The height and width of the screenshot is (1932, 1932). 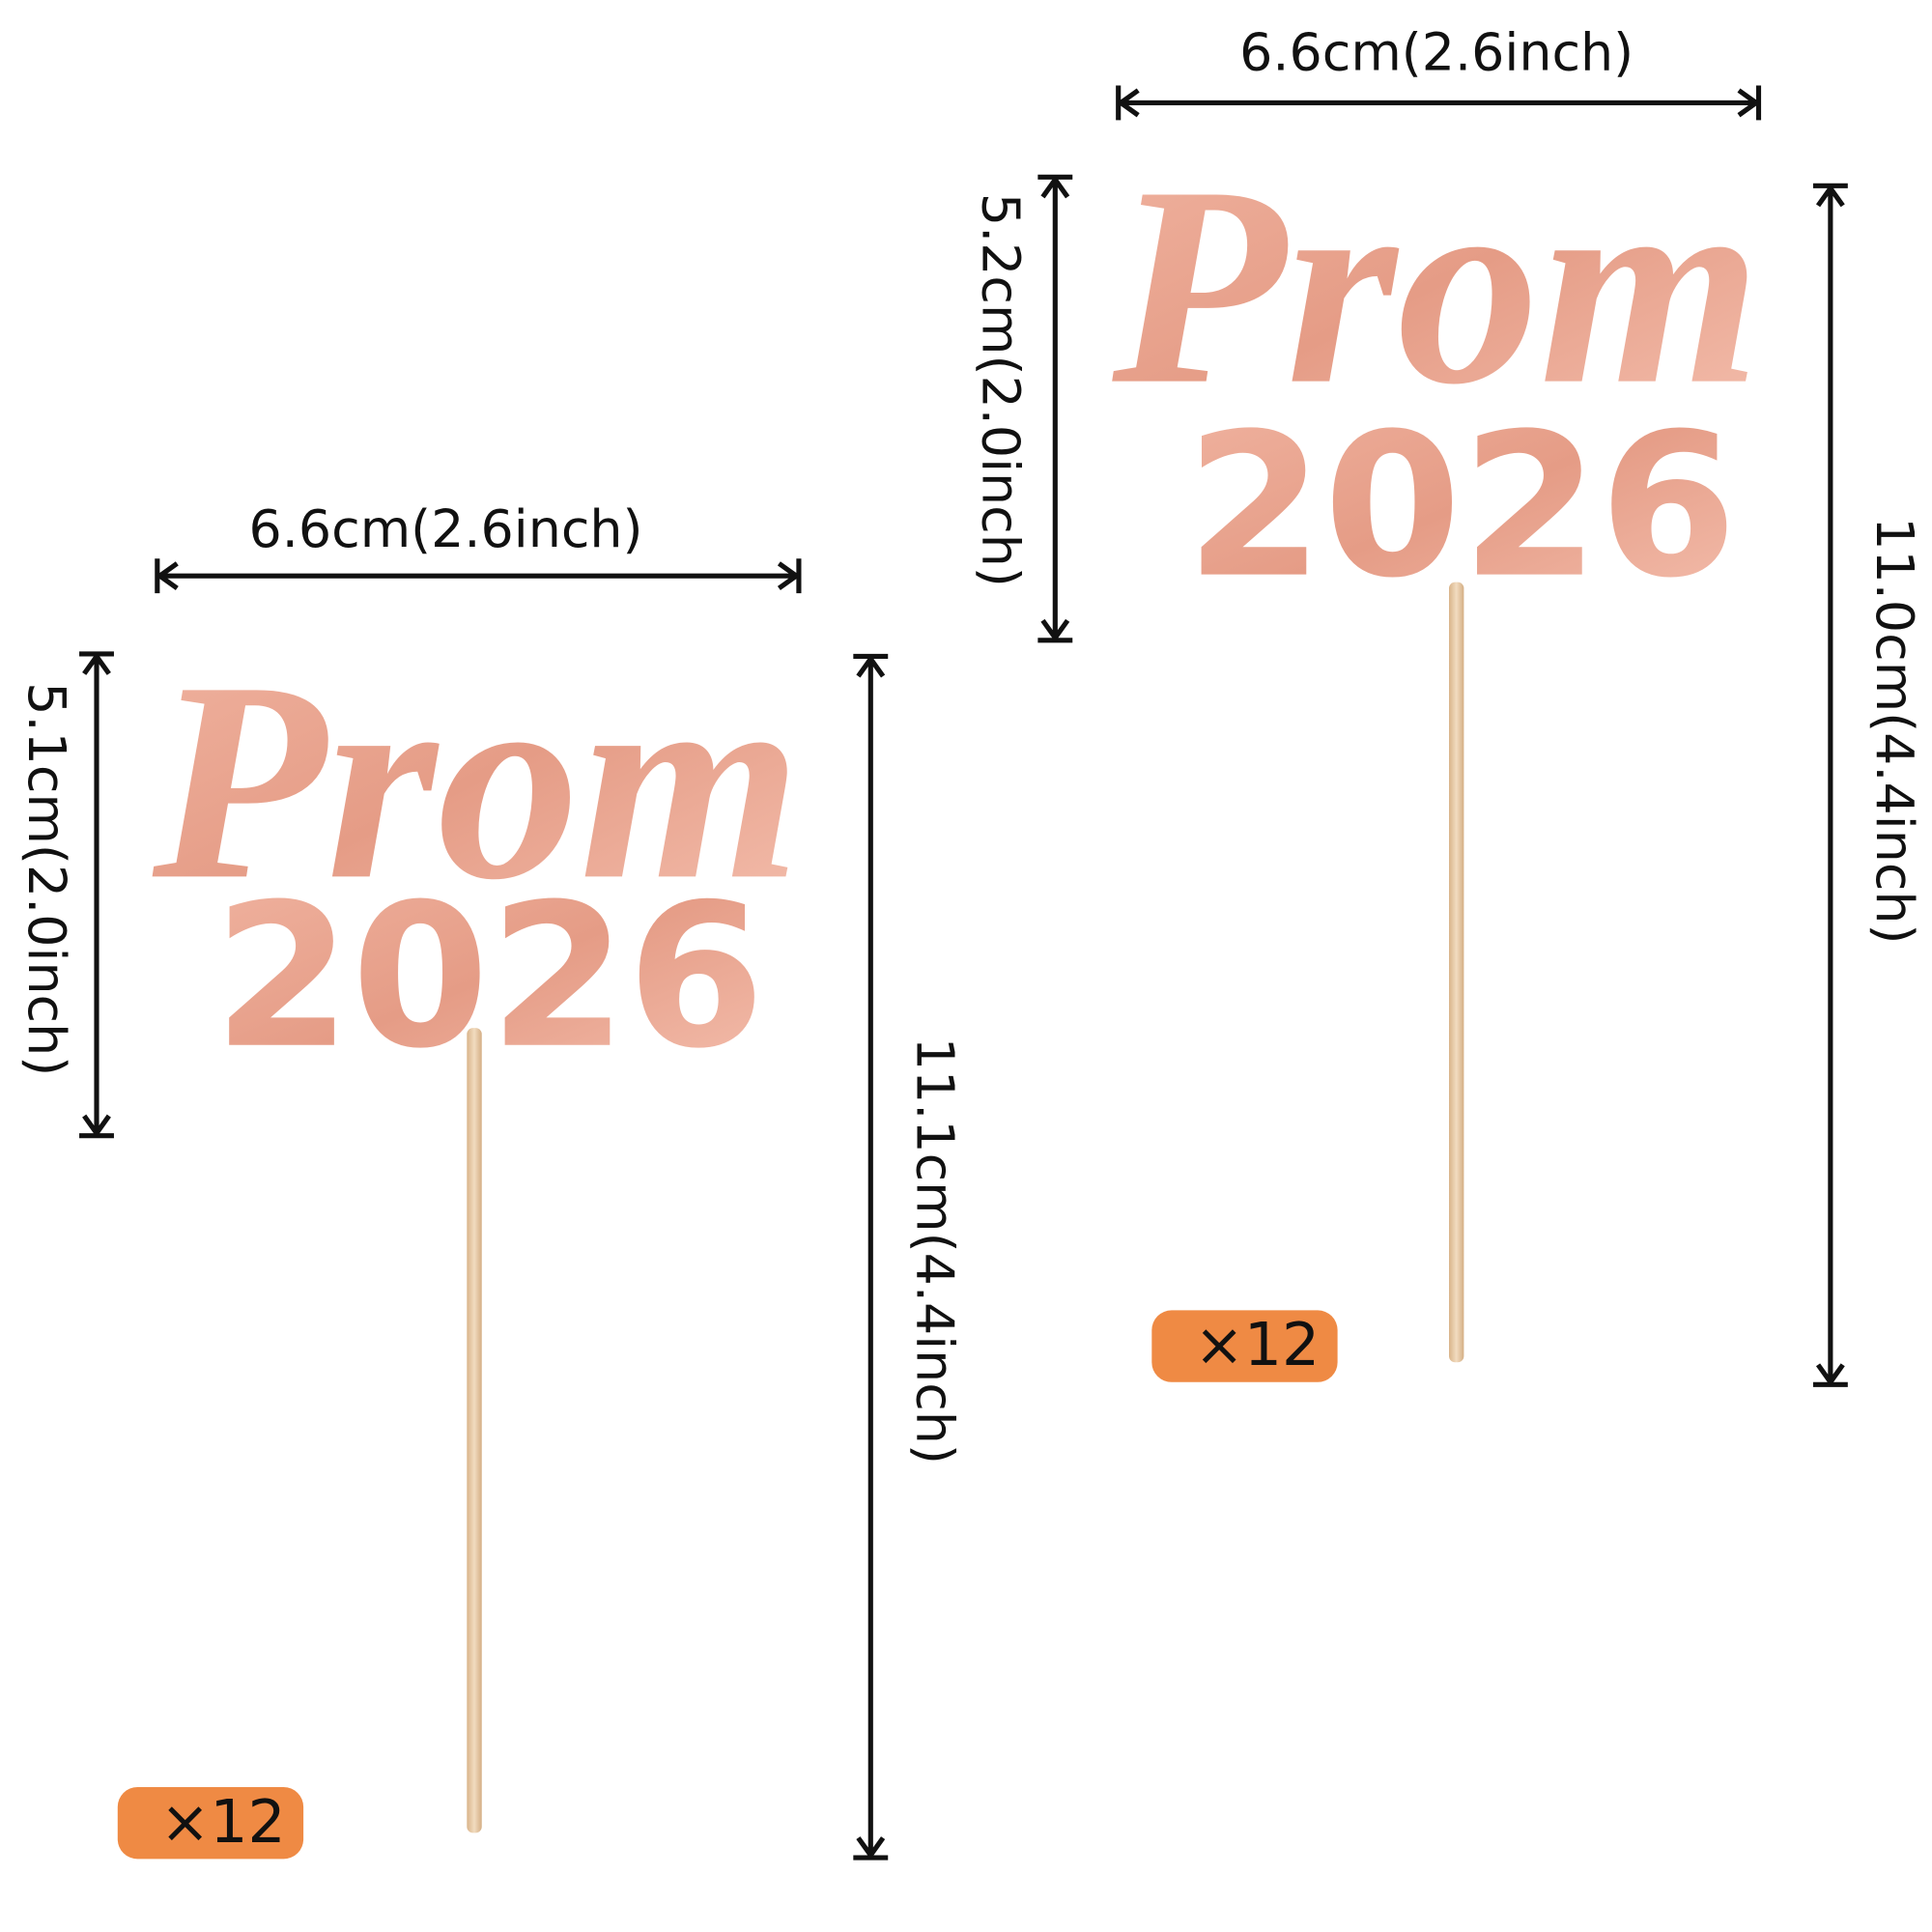 I want to click on height-label: 5.2cm(2.0inch), so click(x=1000, y=390).